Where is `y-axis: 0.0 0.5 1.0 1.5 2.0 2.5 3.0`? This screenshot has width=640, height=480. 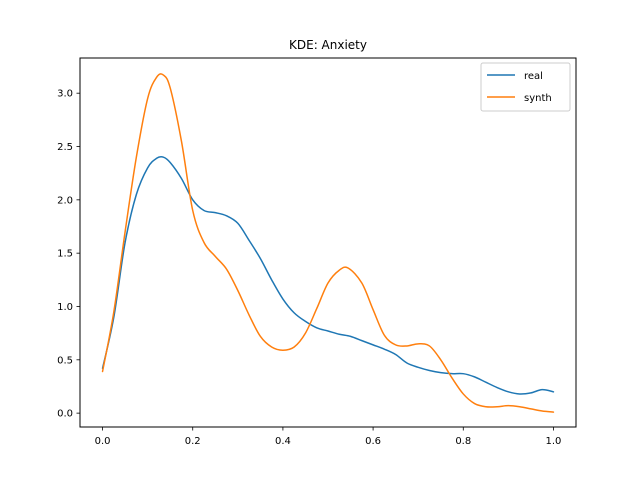 y-axis: 0.0 0.5 1.0 1.5 2.0 2.5 3.0 is located at coordinates (68, 254).